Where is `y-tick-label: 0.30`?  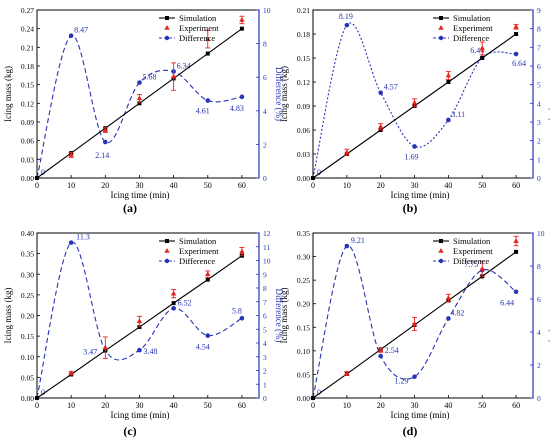
y-tick-label: 0.30 is located at coordinates (27, 274).